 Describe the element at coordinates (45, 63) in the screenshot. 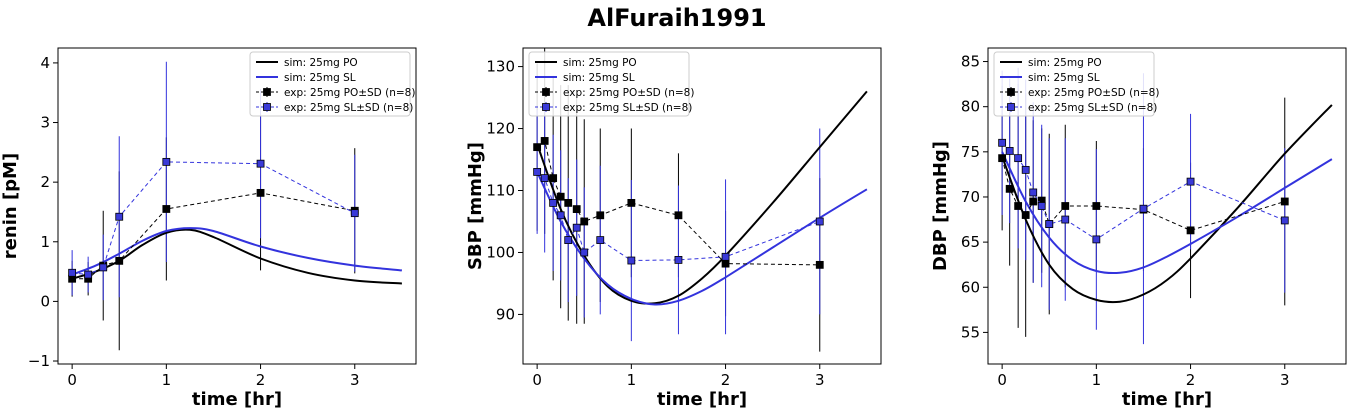

I see `y-tick-label: 4` at that location.